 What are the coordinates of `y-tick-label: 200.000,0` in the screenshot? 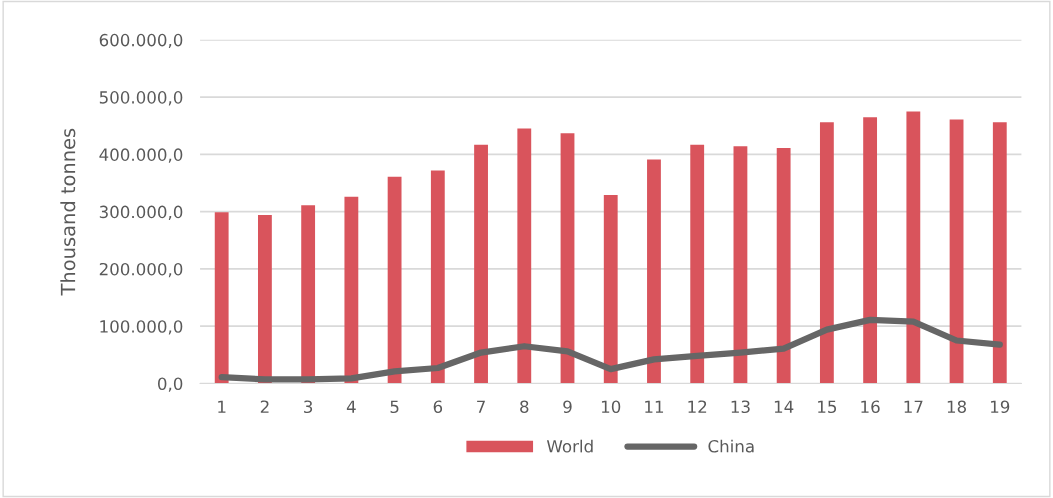 It's located at (141, 270).